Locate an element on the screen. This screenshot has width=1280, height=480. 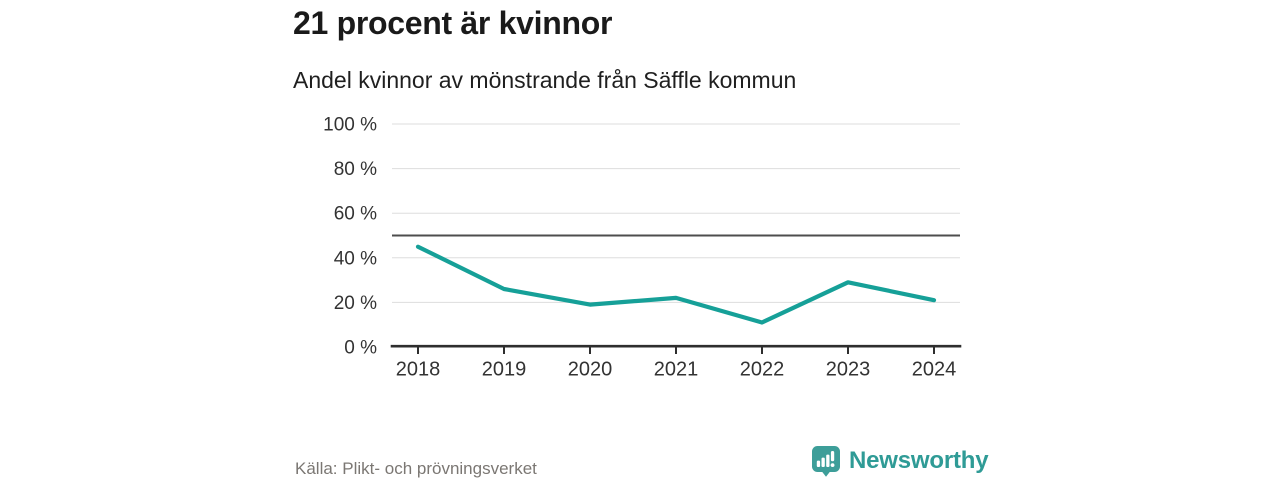
y-tick-label: 0 % is located at coordinates (360, 348).